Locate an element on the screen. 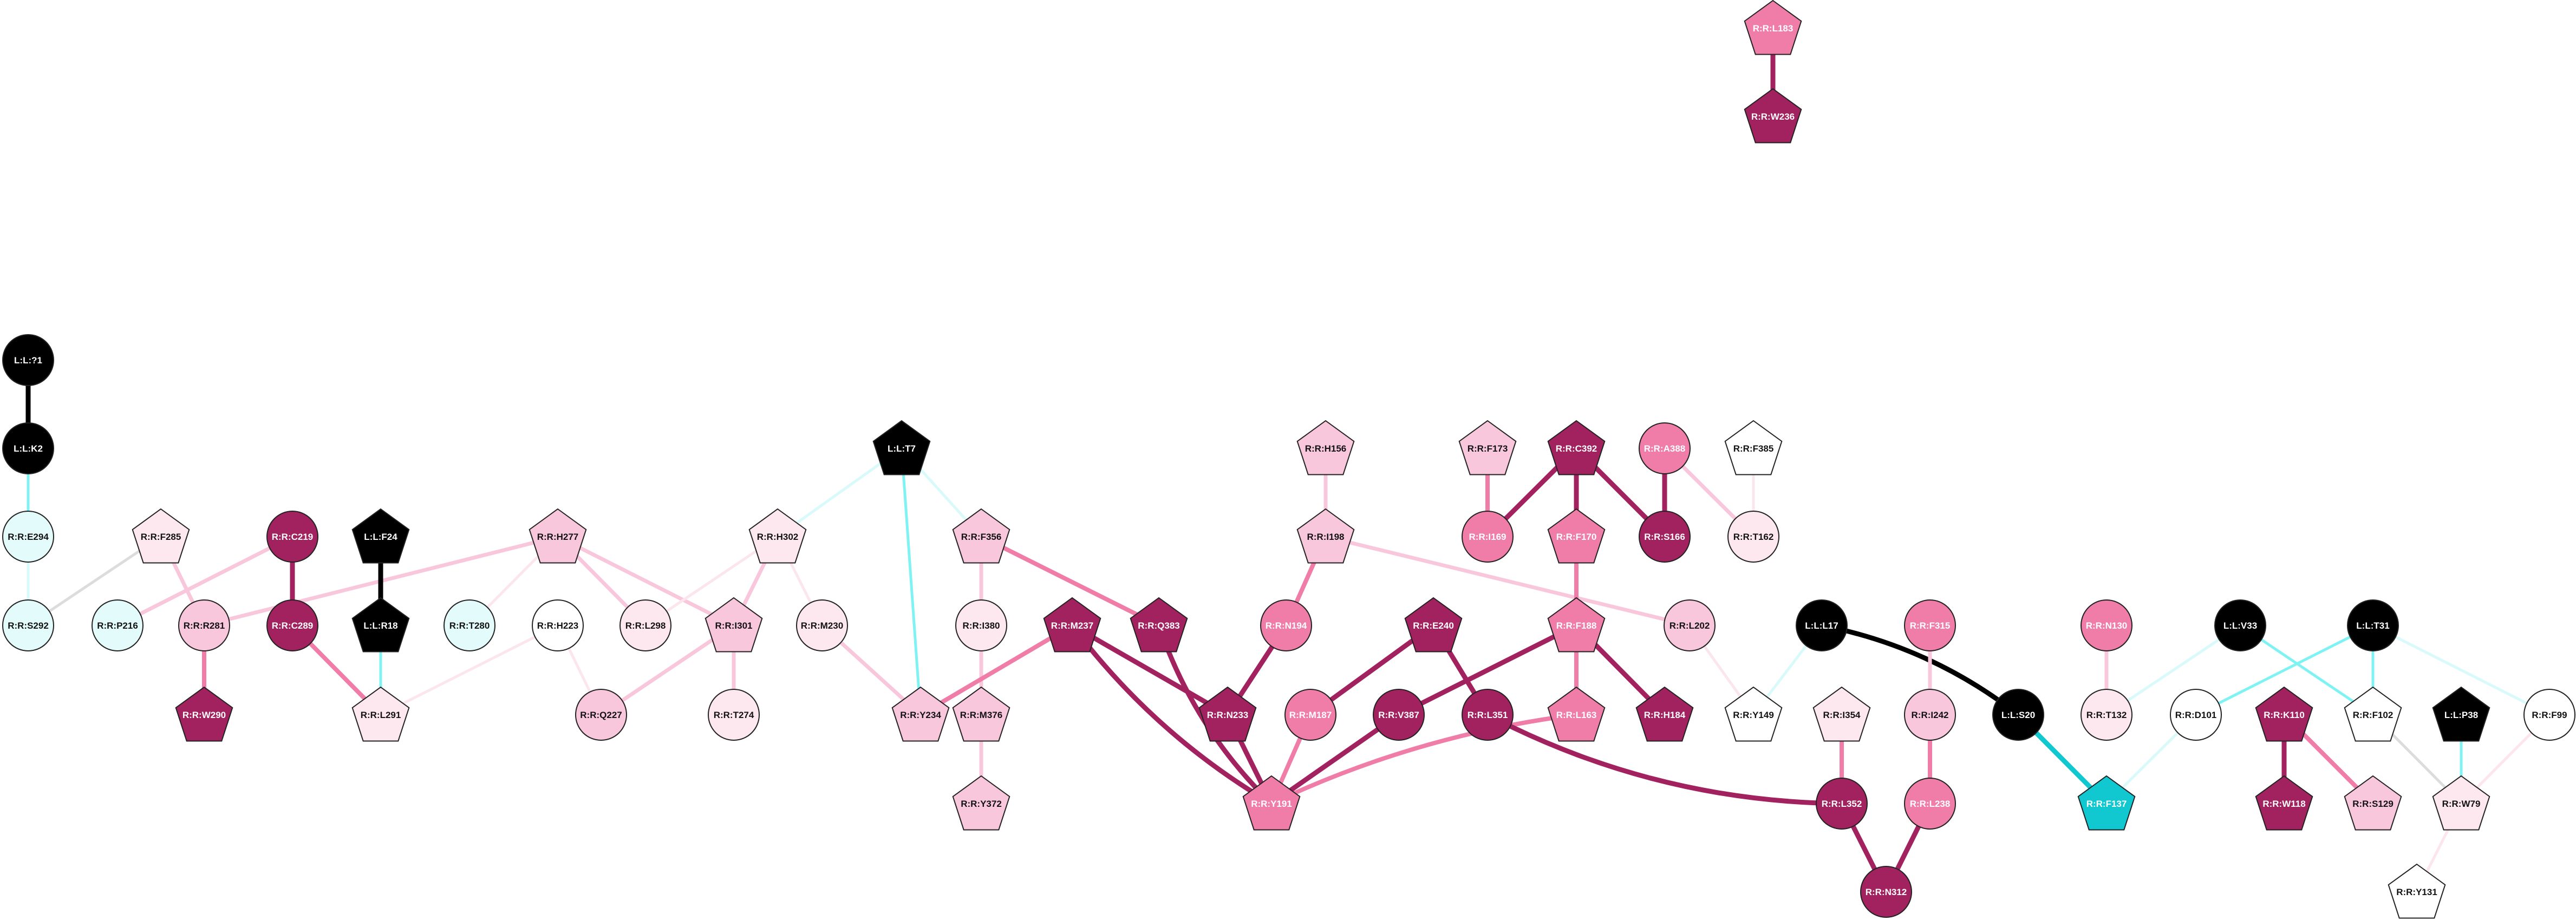 Image resolution: width=2576 pixels, height=920 pixels. node-label: R:R:H184 is located at coordinates (1665, 715).